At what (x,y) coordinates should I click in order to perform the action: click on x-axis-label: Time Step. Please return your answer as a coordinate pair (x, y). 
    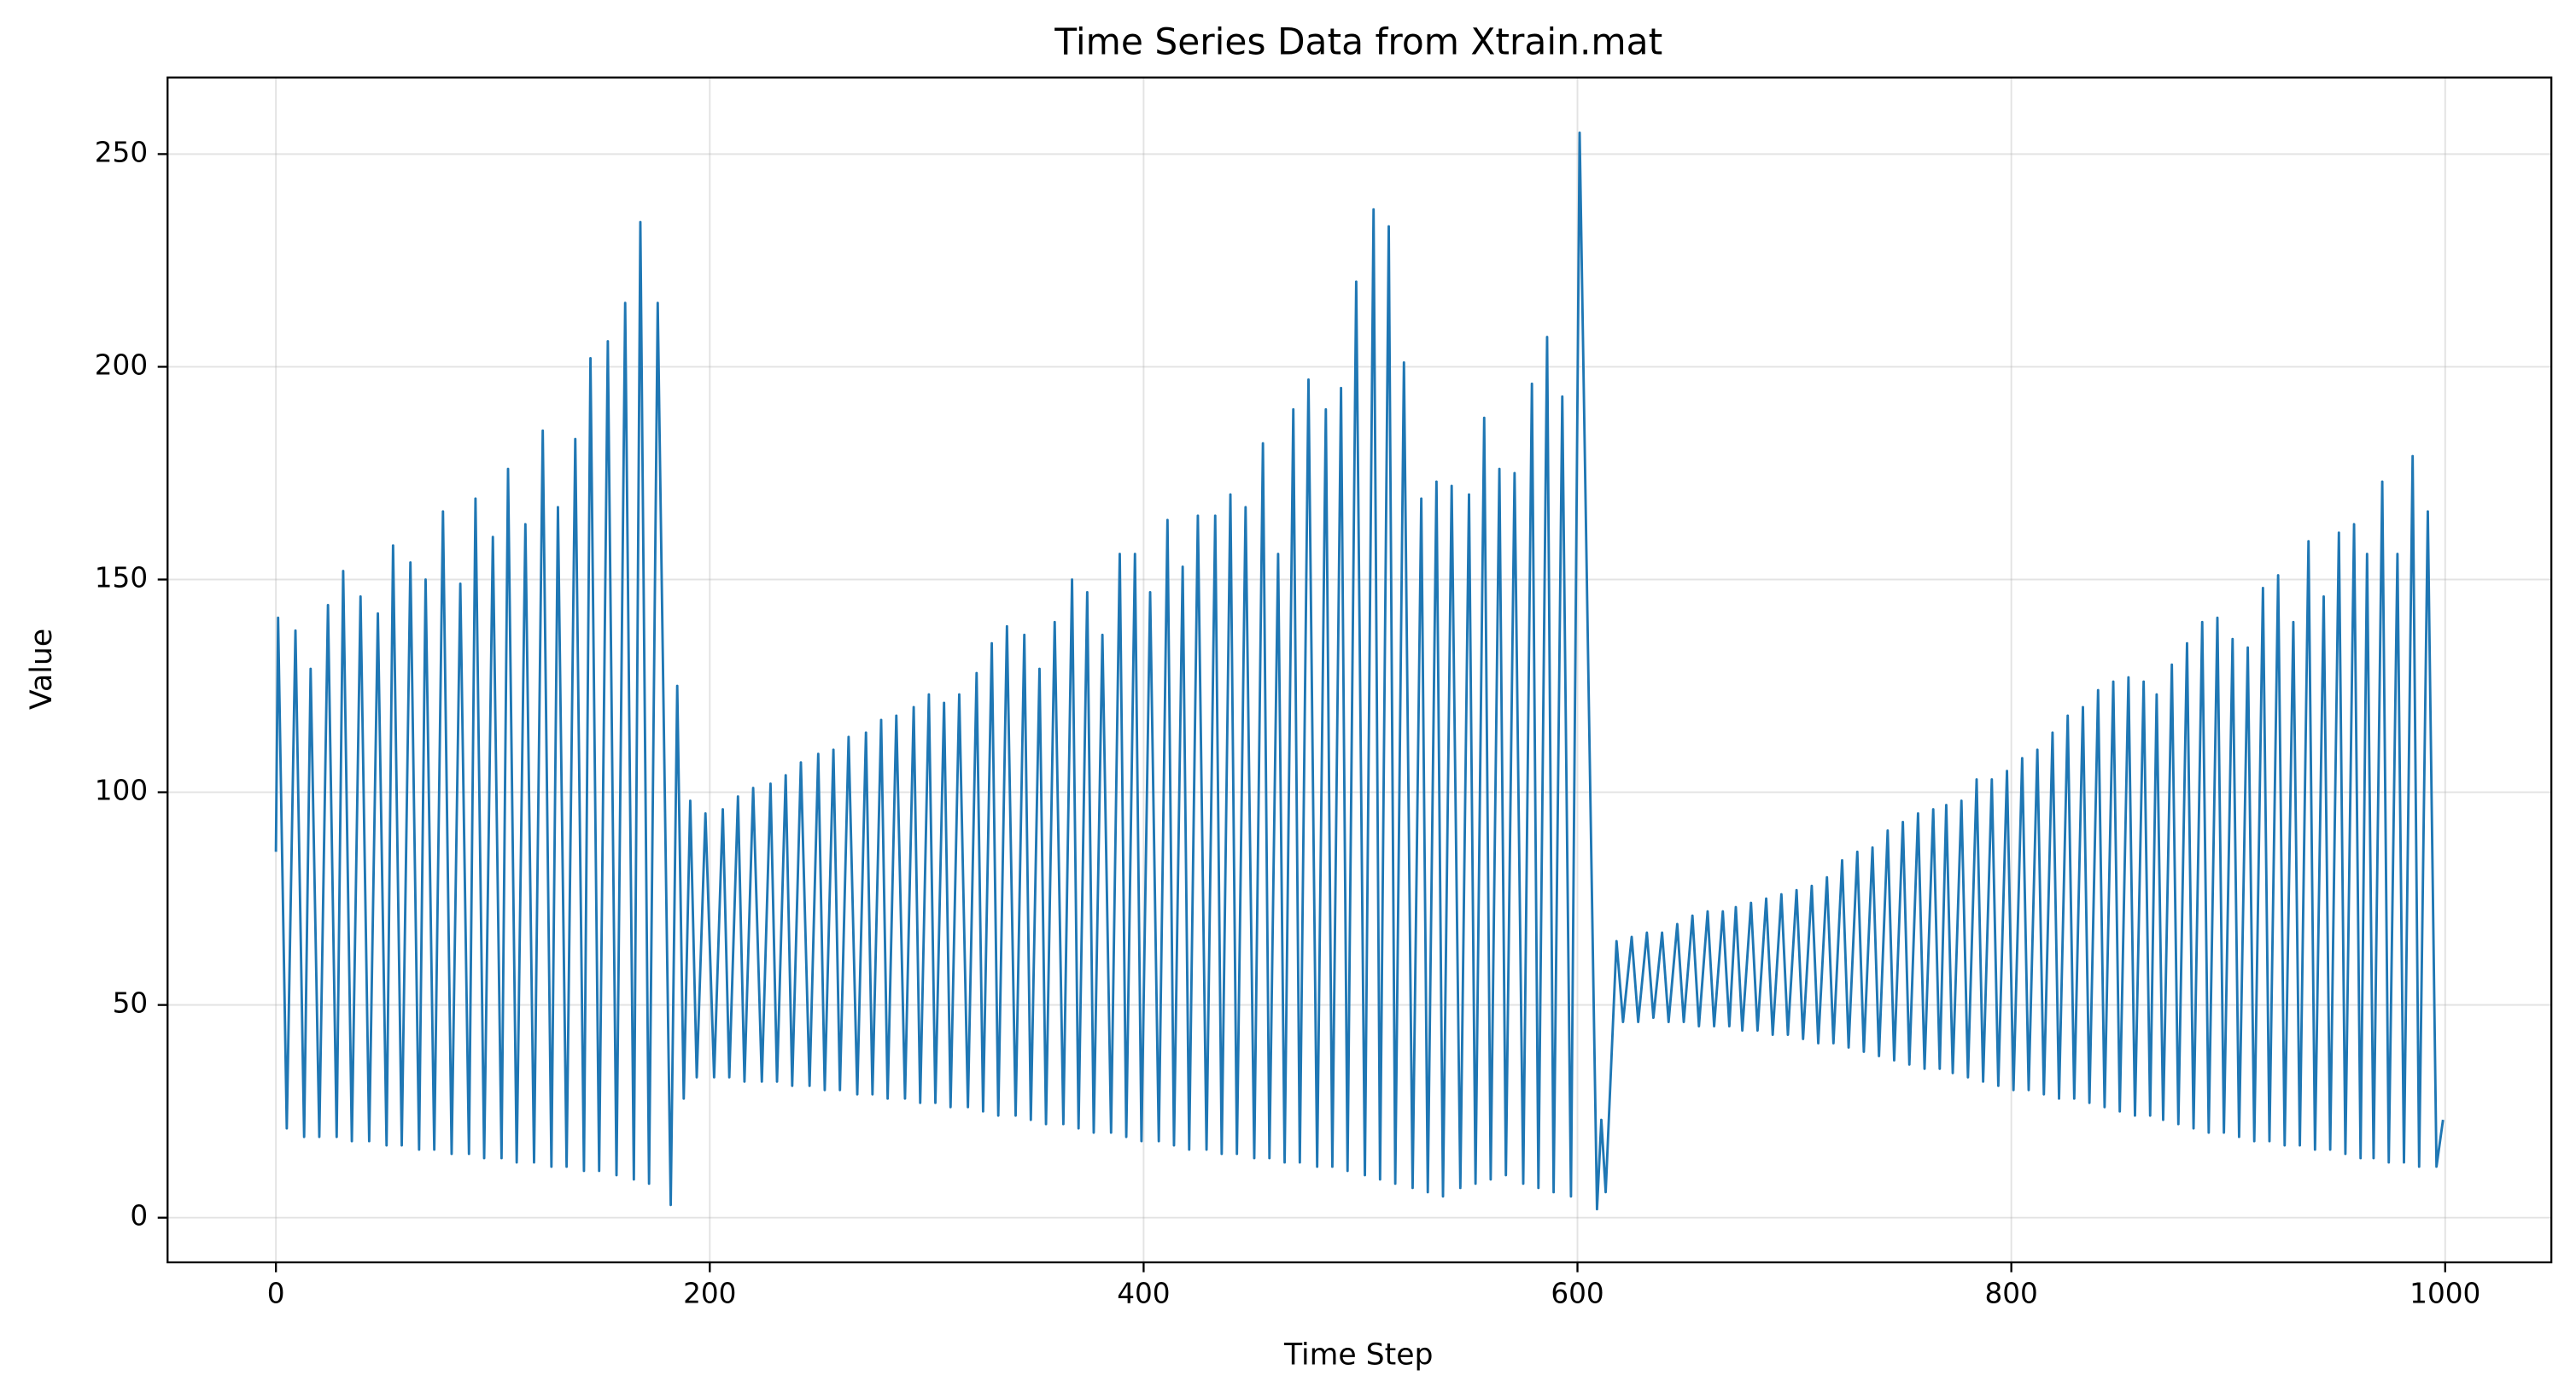
    Looking at the image, I should click on (1358, 1355).